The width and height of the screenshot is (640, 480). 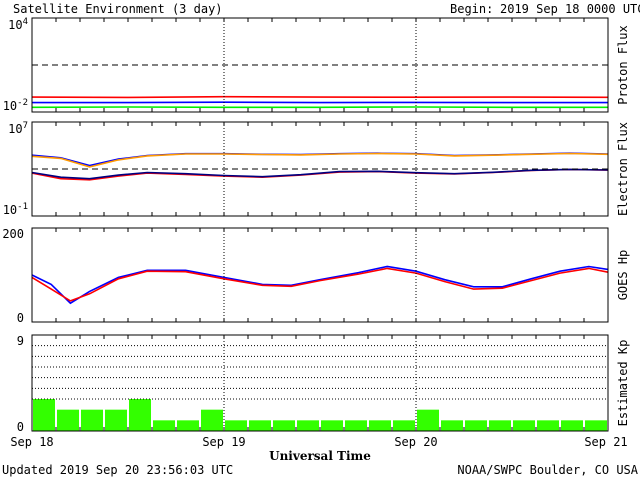 I want to click on updated-timestamp: Updated 2019 Sep 20 23:56:03 UTC, so click(x=117, y=470).